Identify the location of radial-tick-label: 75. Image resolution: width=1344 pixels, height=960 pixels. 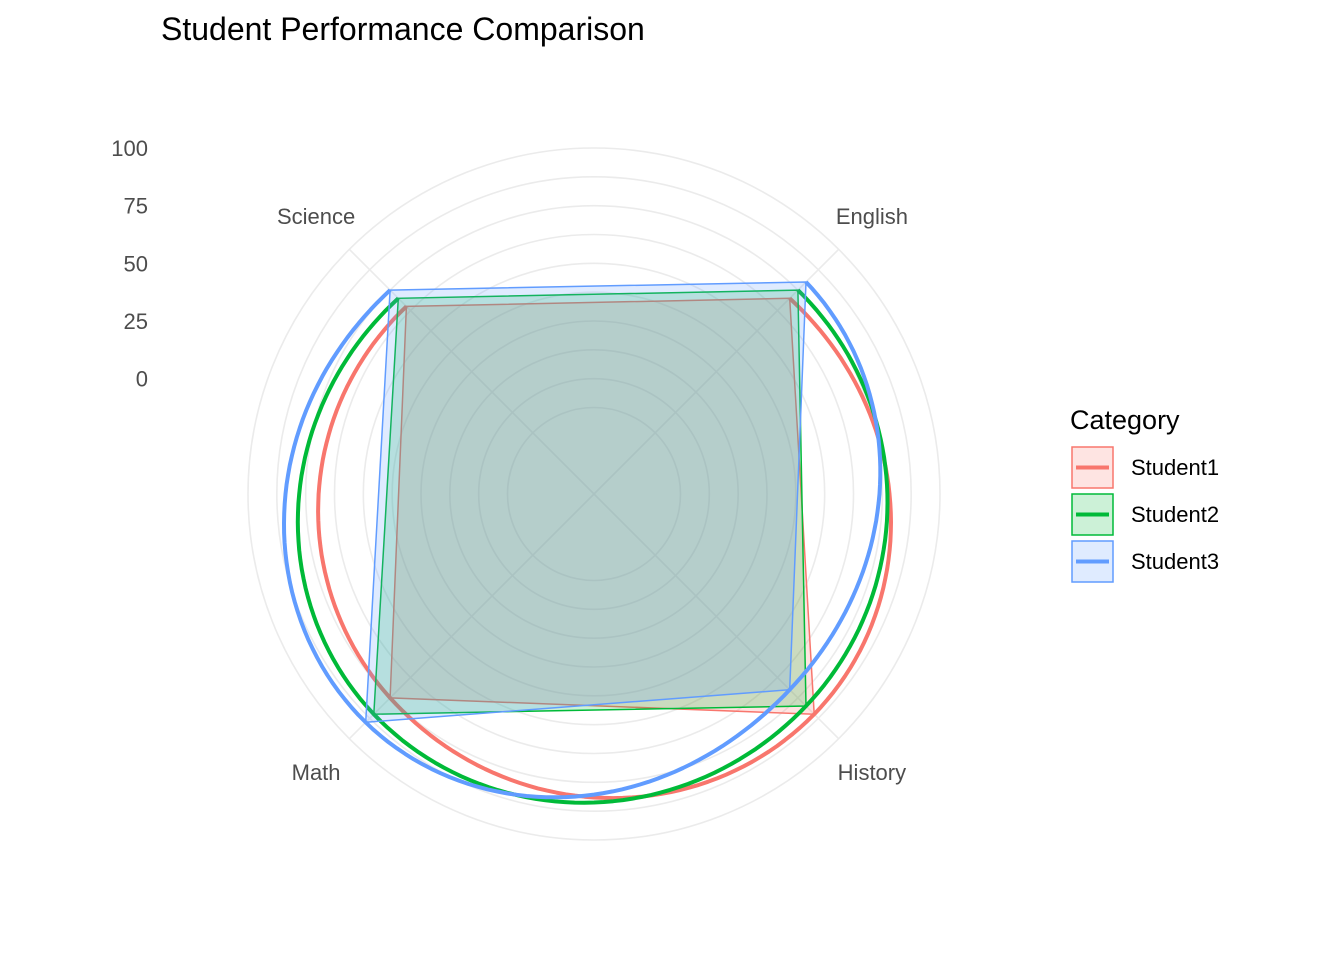
(136, 206).